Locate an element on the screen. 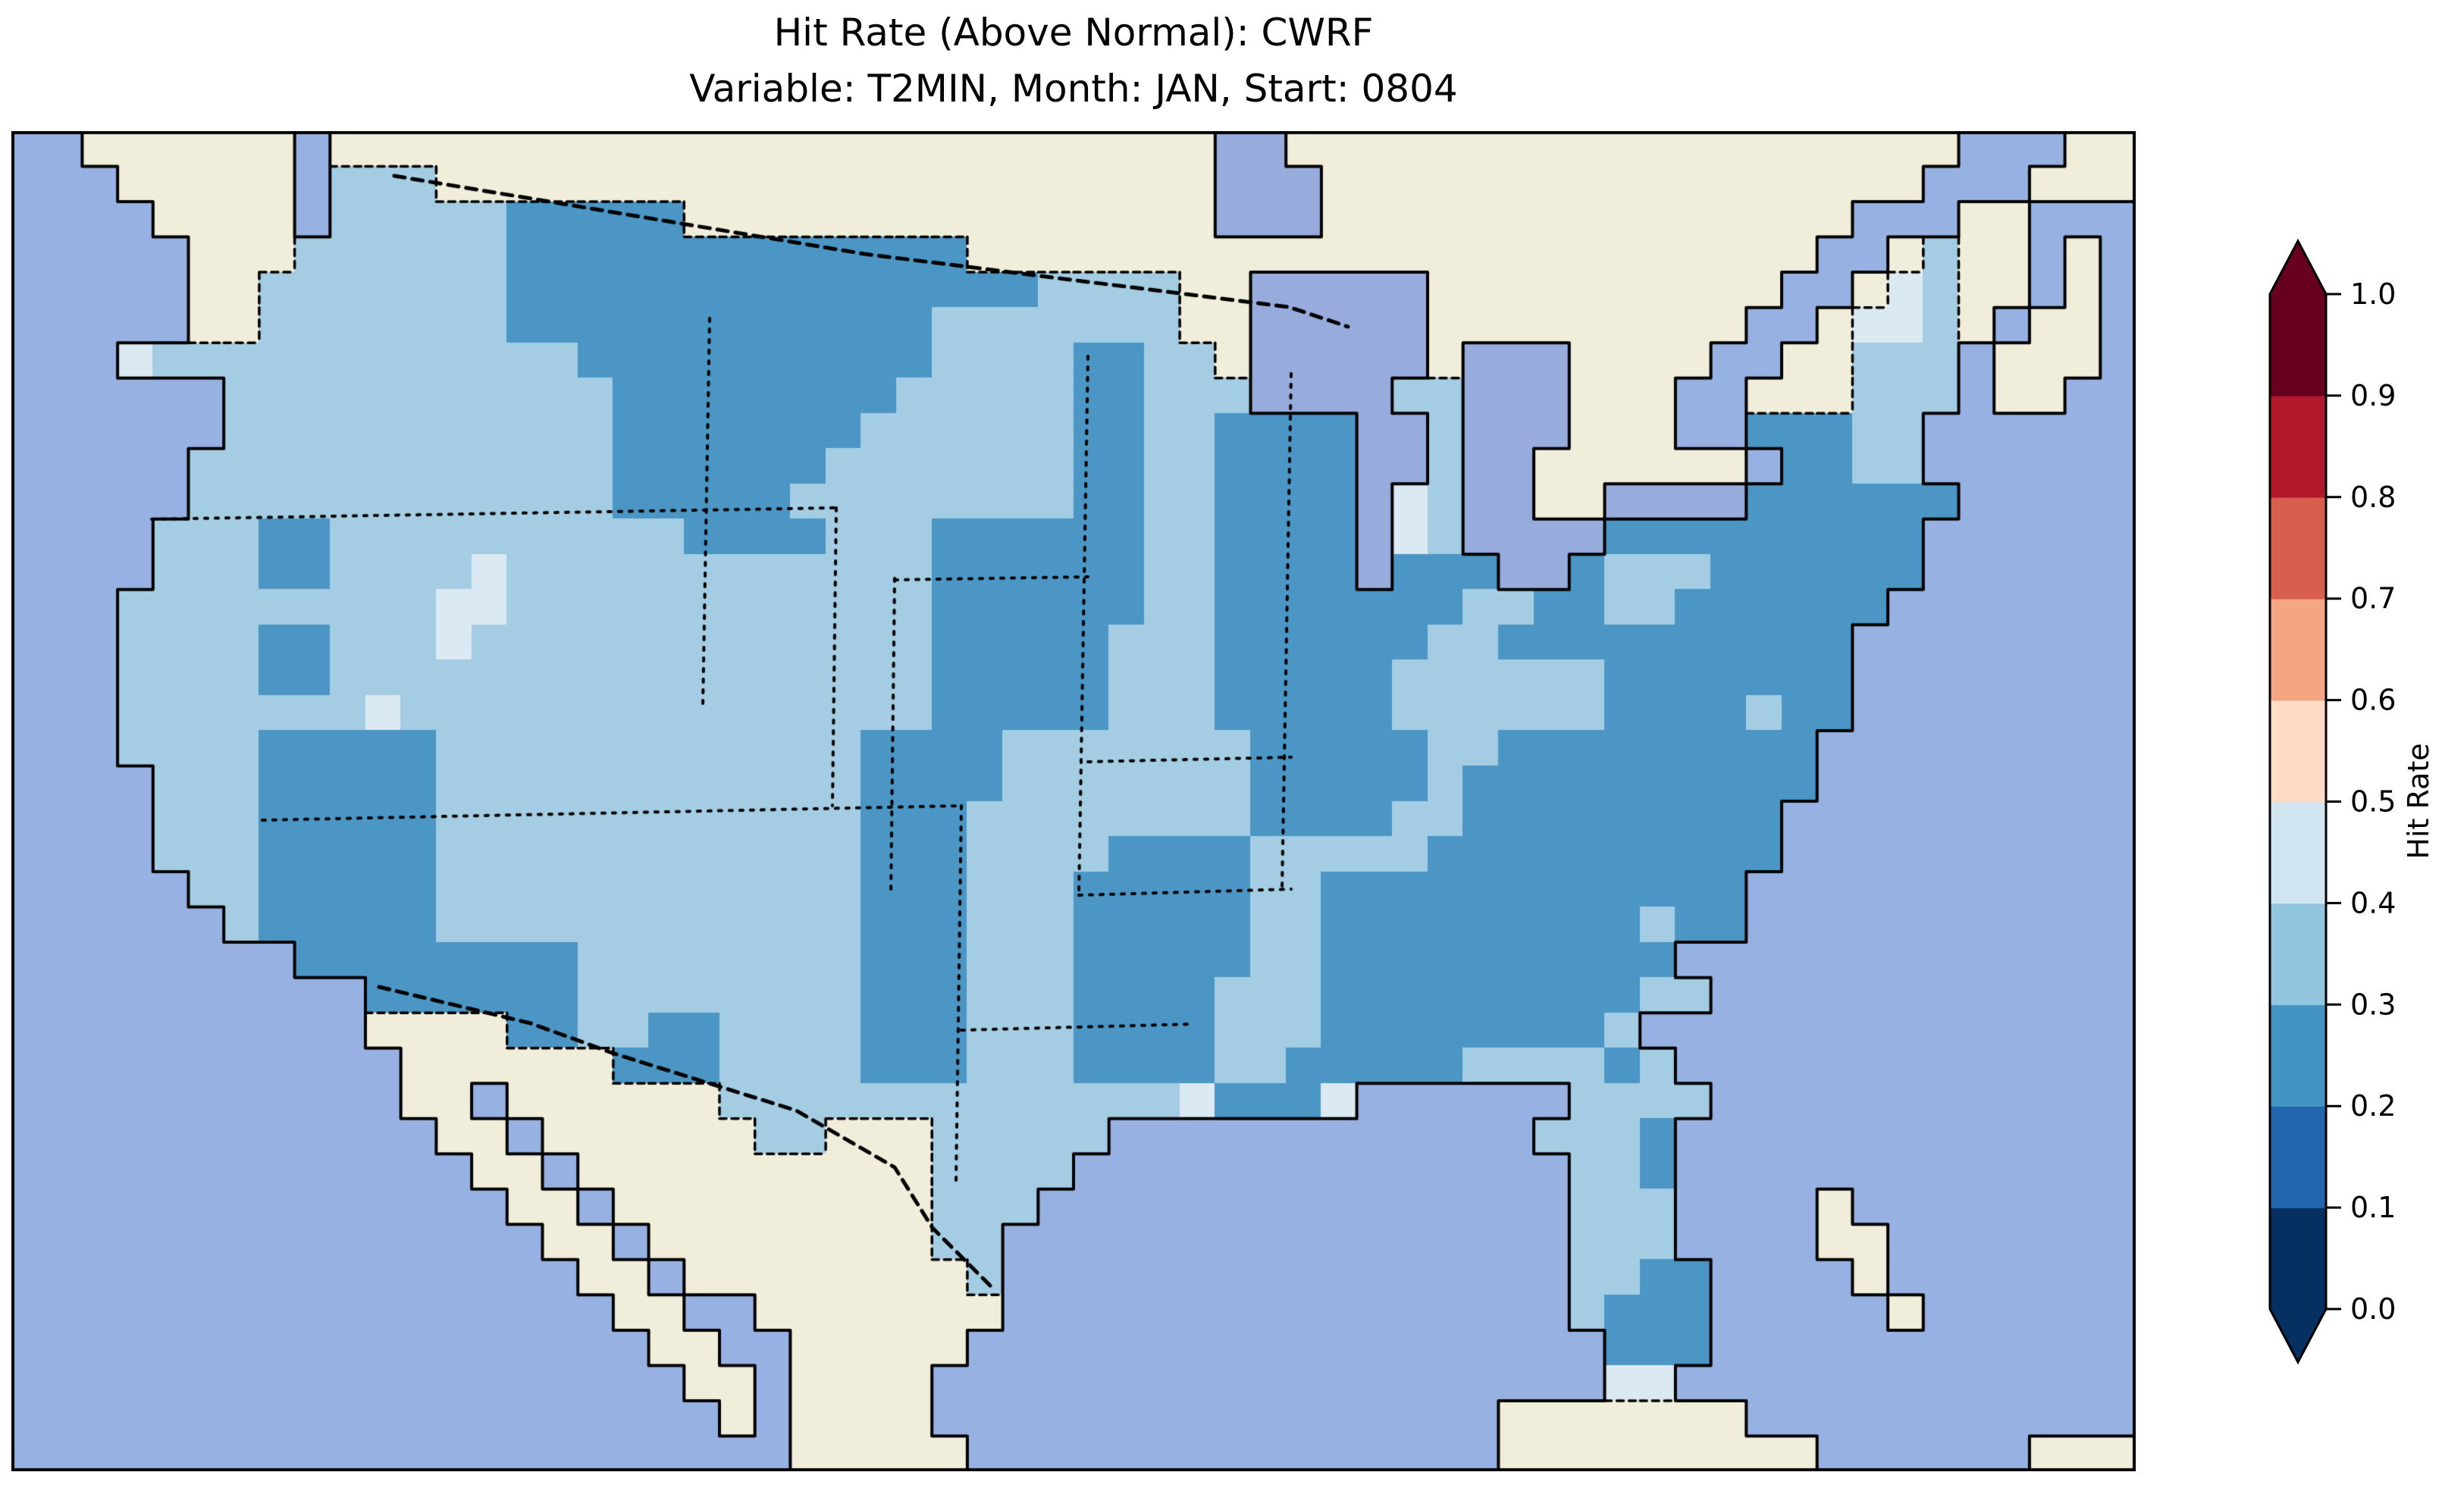  colorbar-tick-label: 0.6 is located at coordinates (2373, 700).